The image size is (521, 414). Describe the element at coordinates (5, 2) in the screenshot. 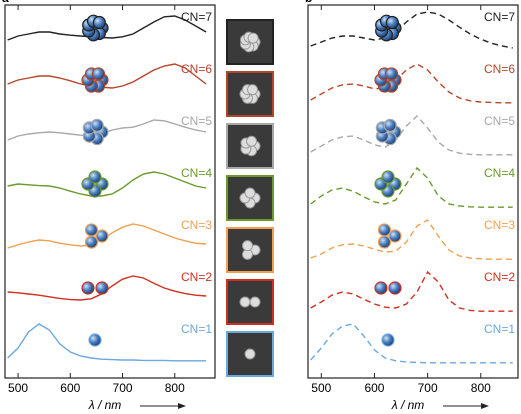

I see `panel-label: a` at that location.